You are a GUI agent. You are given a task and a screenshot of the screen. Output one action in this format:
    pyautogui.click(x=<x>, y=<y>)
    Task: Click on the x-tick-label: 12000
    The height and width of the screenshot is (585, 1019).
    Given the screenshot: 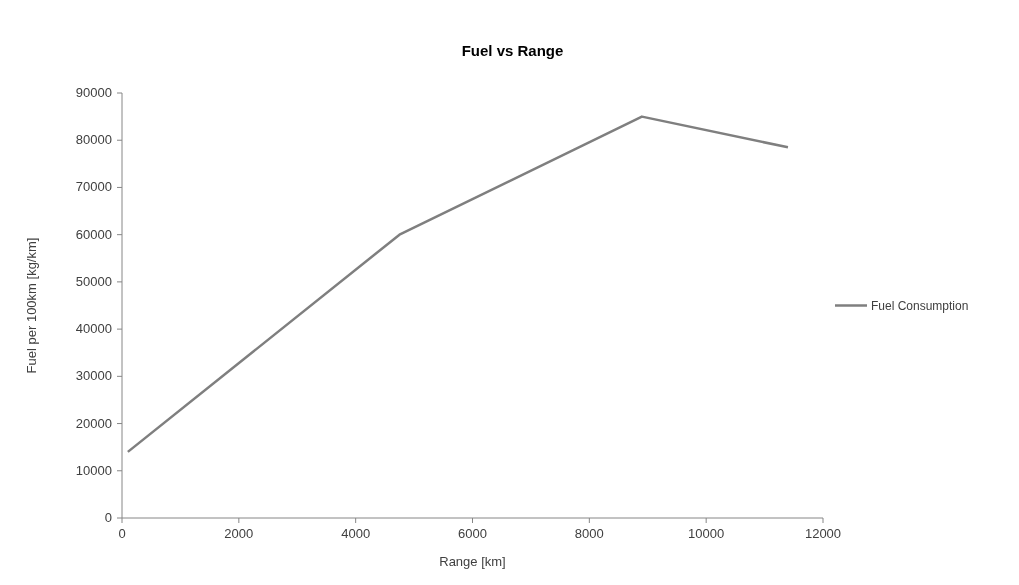 What is the action you would take?
    pyautogui.click(x=823, y=533)
    